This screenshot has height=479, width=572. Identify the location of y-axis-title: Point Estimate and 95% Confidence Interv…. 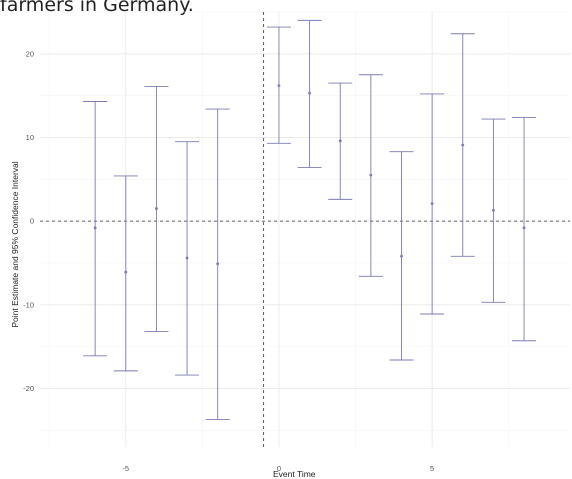
(15, 244).